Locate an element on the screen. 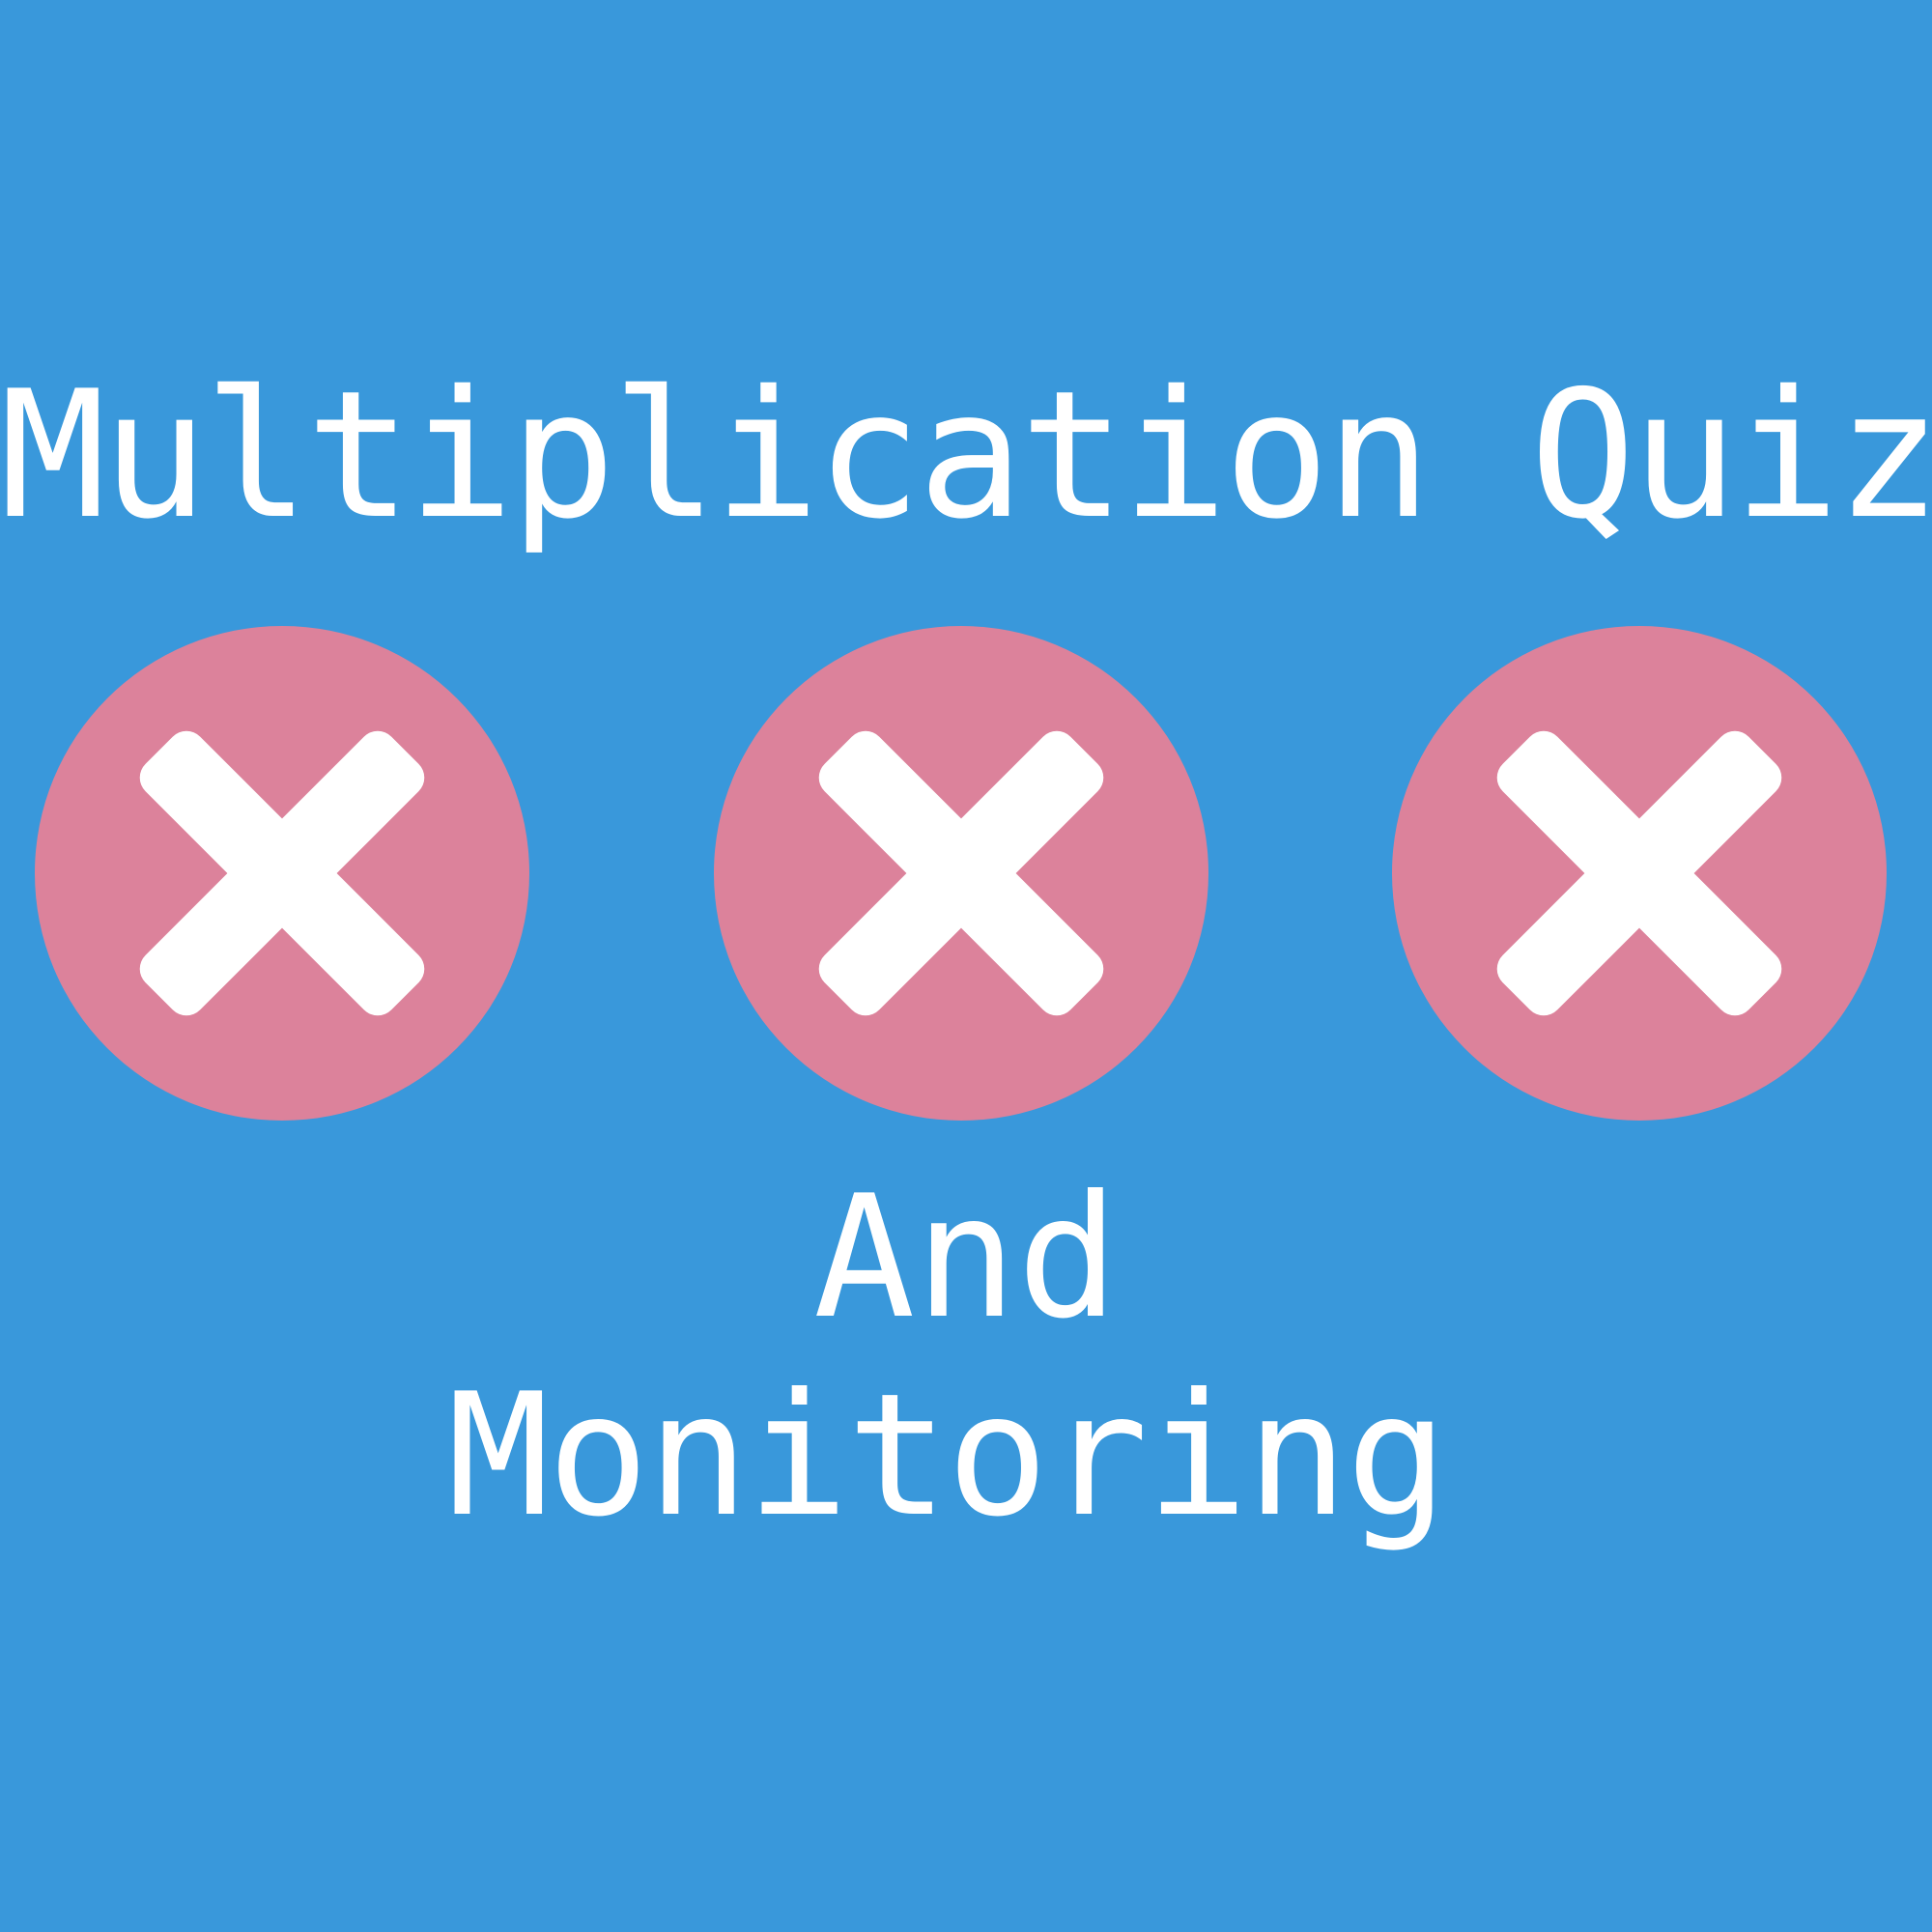  subtitle-and: And is located at coordinates (966, 1258).